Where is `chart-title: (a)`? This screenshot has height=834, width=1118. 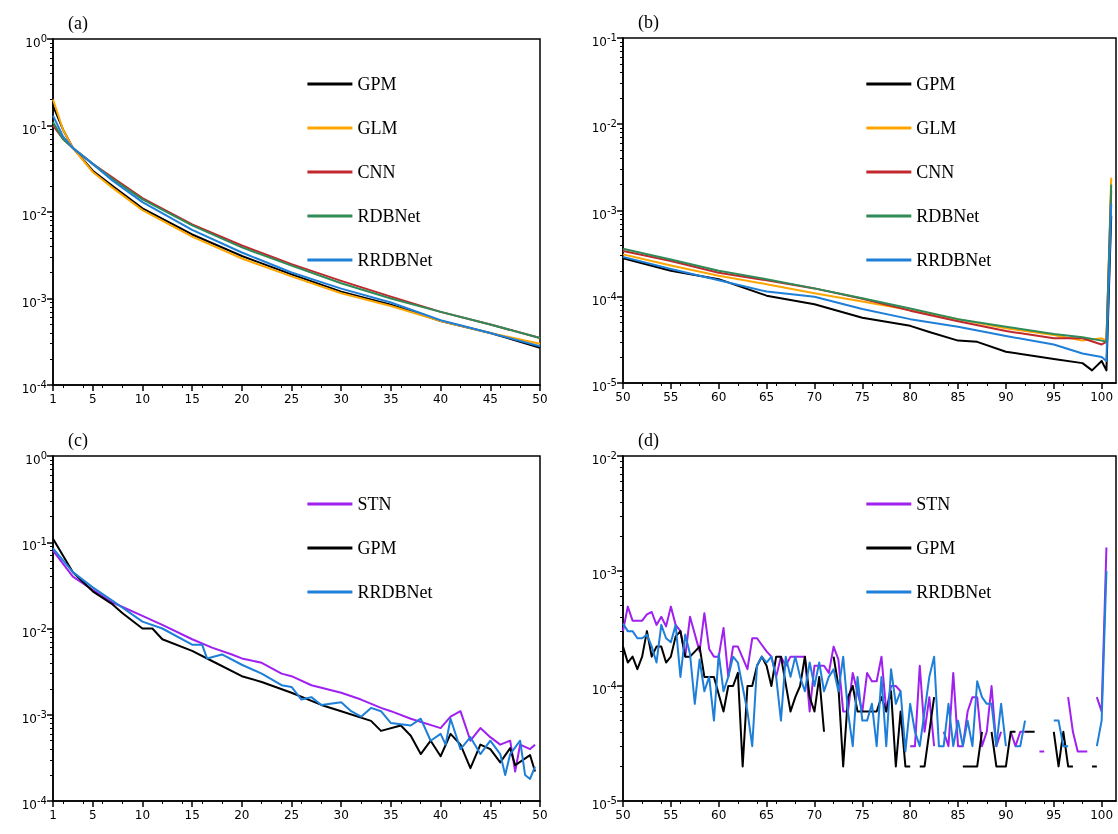
chart-title: (a) is located at coordinates (78, 23).